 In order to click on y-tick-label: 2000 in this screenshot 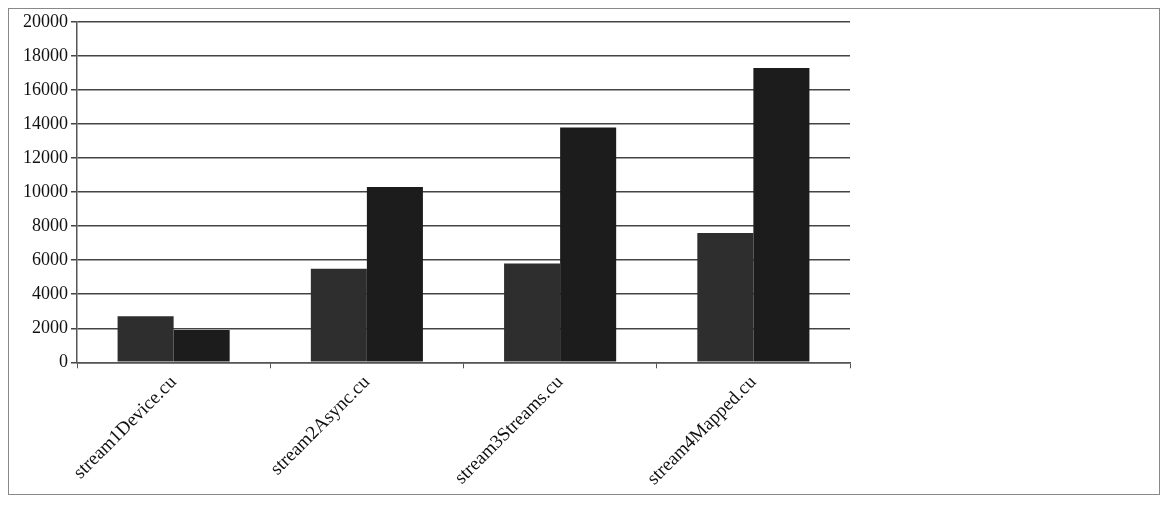, I will do `click(50, 326)`.